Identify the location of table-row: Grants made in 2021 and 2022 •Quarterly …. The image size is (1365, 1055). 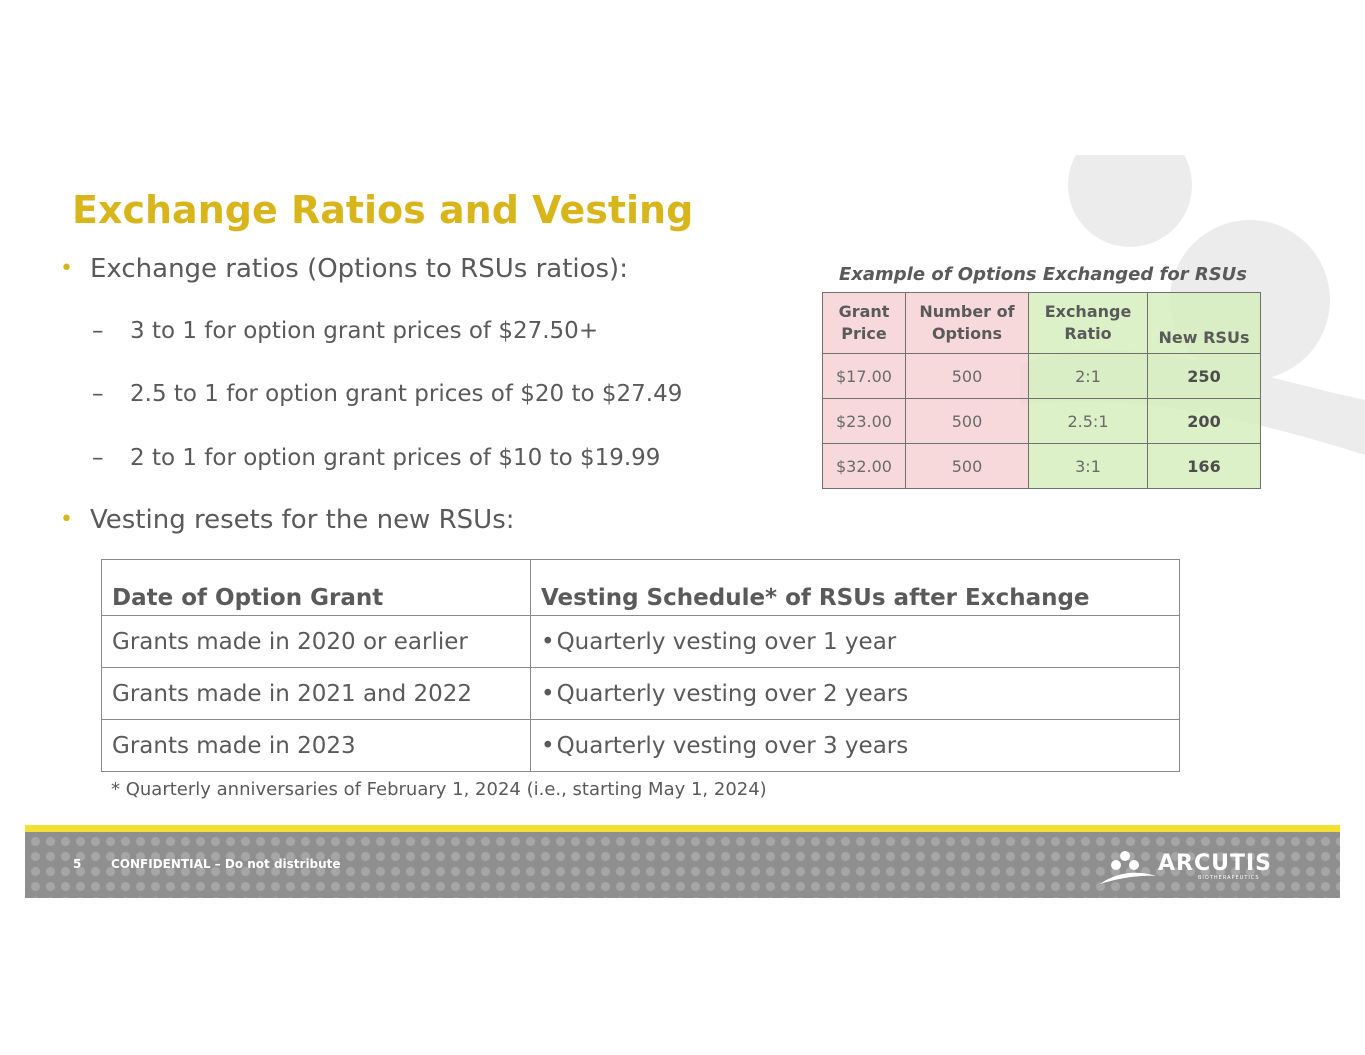
(640, 693).